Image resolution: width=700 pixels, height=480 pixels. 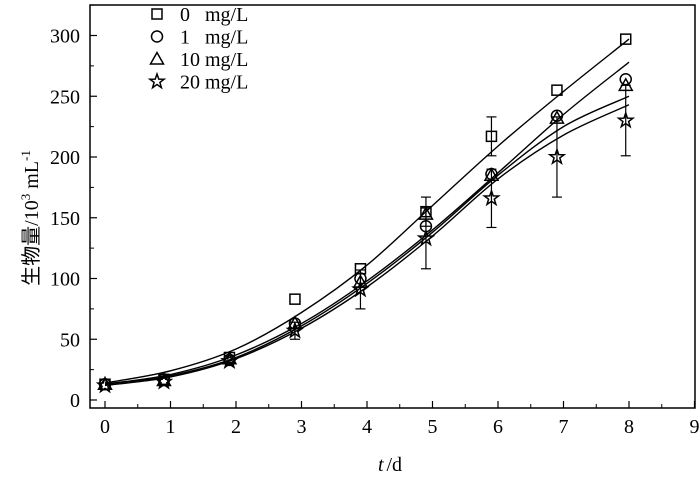 What do you see at coordinates (214, 15) in the screenshot?
I see `legend-label: 0 mg/L` at bounding box center [214, 15].